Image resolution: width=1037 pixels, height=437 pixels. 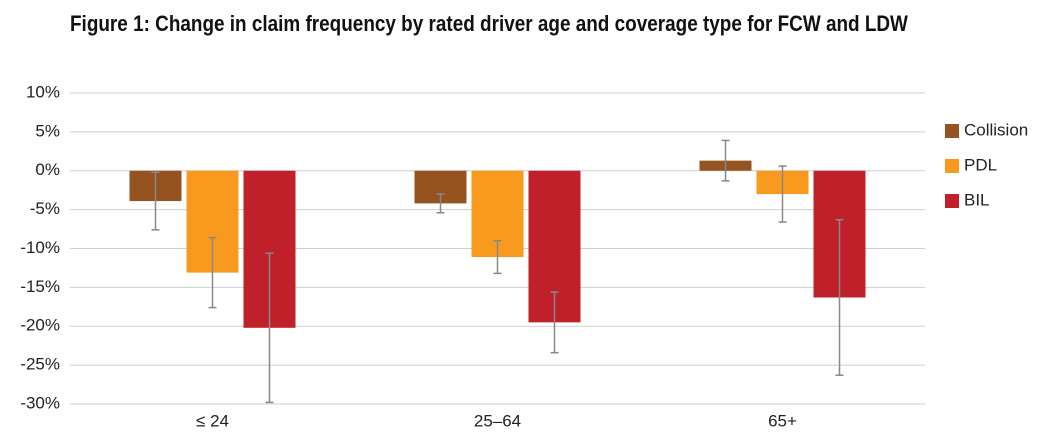 I want to click on y-tick-label: 0%, so click(x=47, y=169).